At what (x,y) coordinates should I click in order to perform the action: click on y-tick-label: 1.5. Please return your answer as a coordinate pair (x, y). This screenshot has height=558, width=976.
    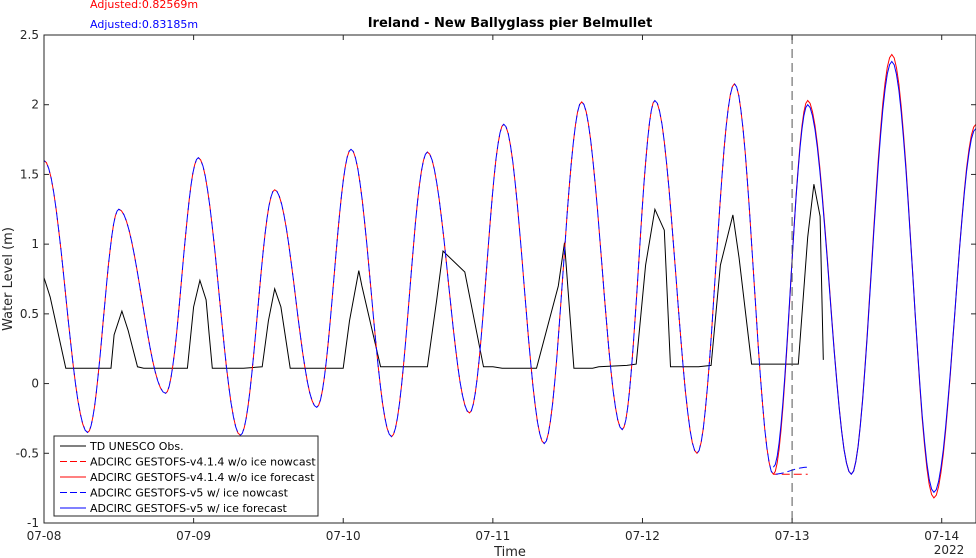
    Looking at the image, I should click on (29, 174).